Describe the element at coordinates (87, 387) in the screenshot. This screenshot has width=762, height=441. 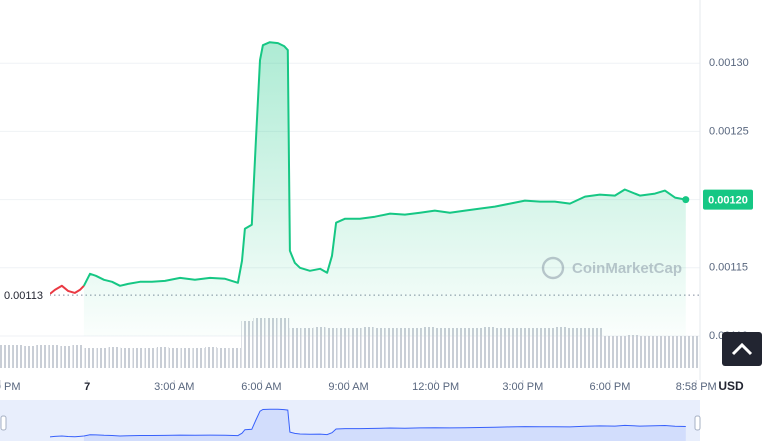
I see `x-tick-label: 7` at that location.